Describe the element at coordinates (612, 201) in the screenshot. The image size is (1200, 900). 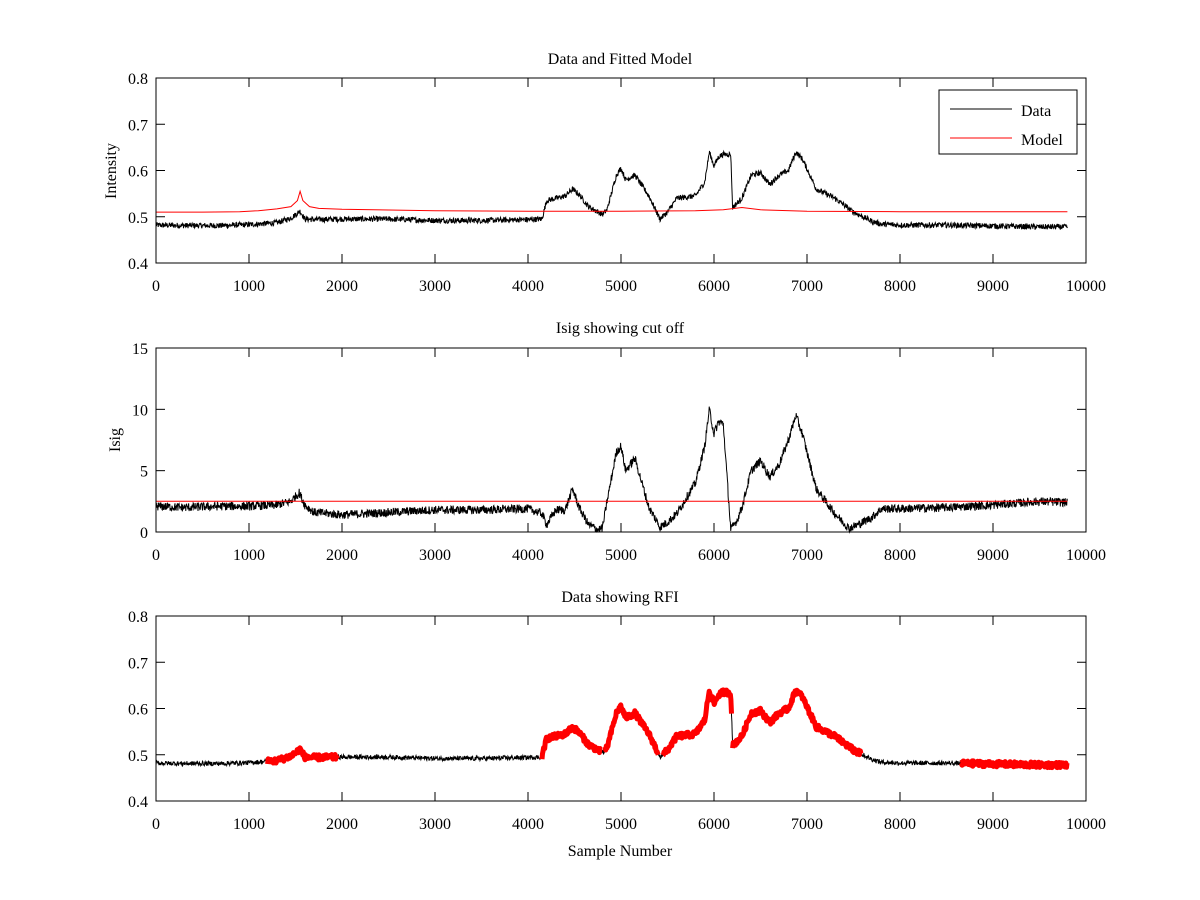
I see `series-line-model` at that location.